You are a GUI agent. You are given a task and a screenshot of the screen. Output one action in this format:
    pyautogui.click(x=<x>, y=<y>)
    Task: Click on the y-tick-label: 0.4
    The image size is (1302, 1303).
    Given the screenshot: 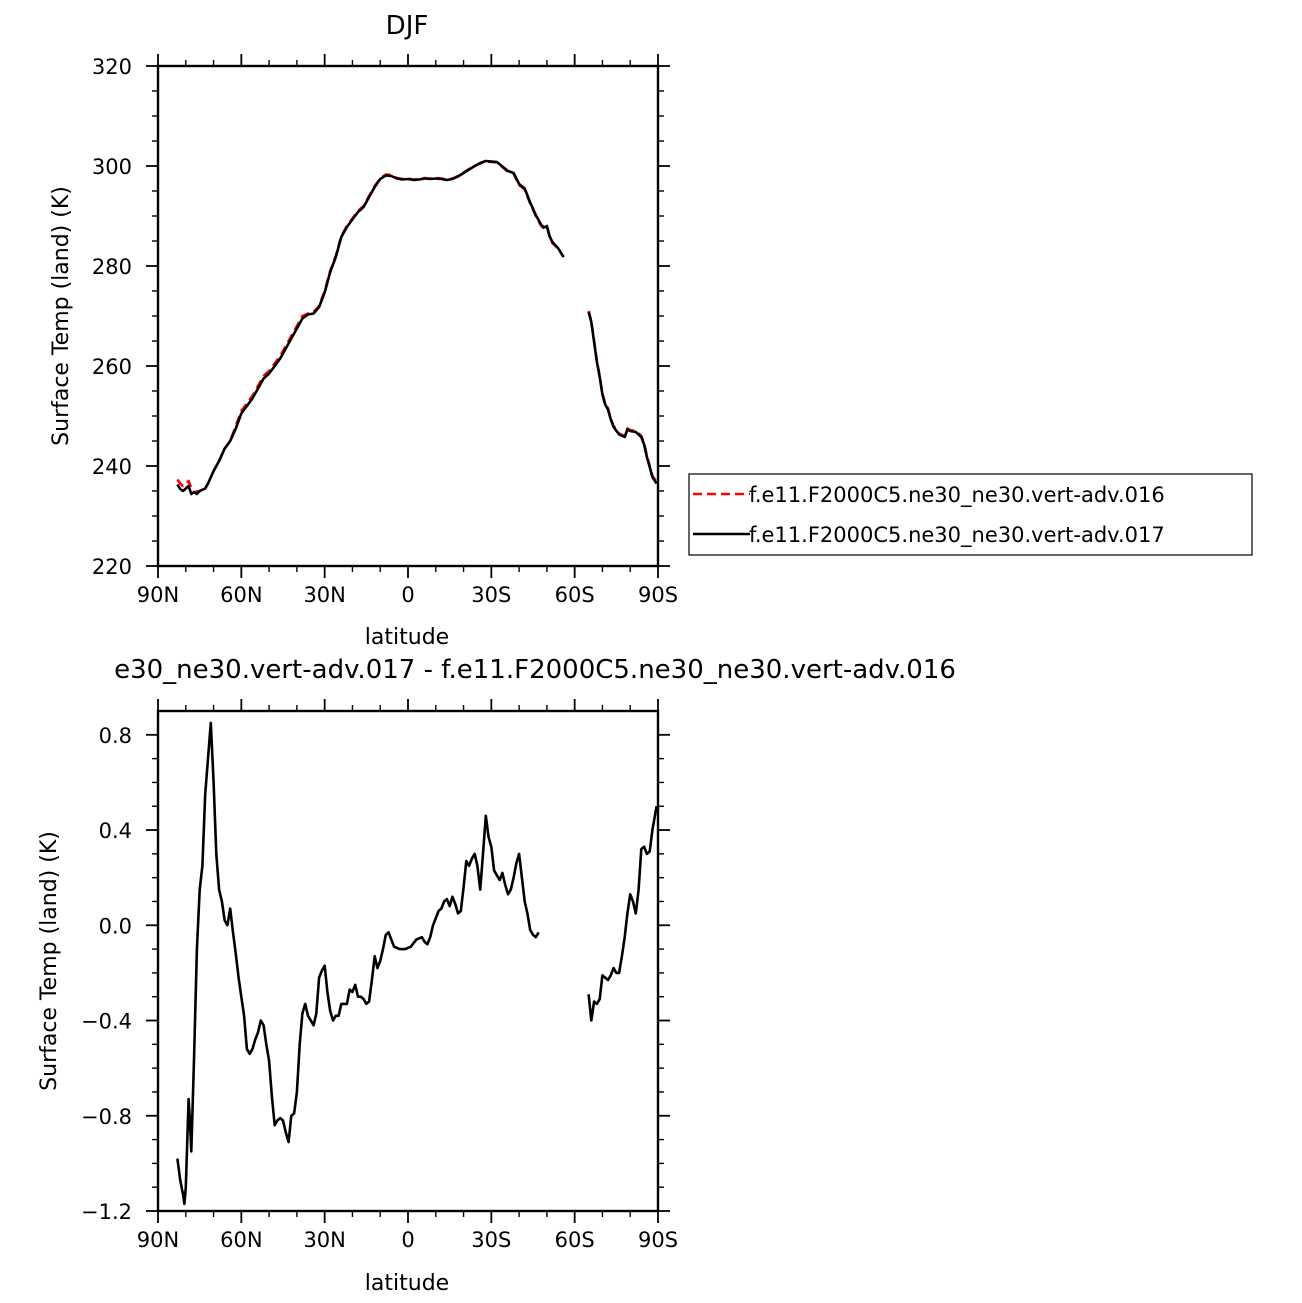 What is the action you would take?
    pyautogui.click(x=115, y=831)
    